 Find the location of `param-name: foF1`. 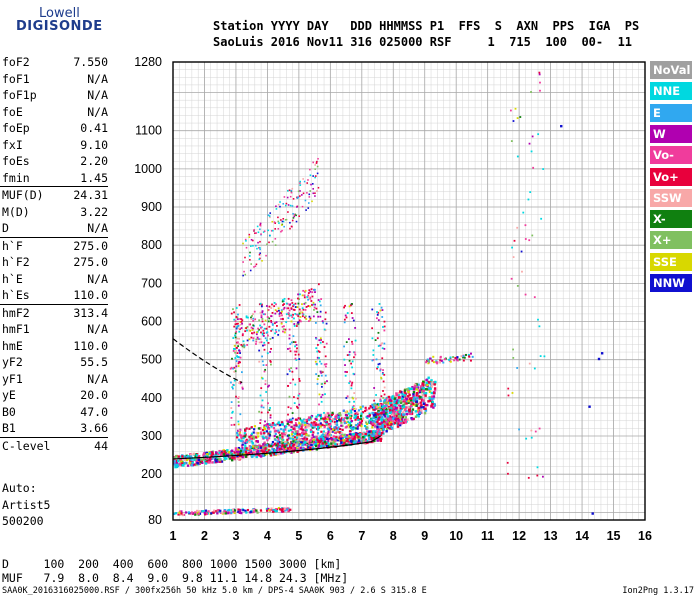

param-name: foF1 is located at coordinates (16, 78).